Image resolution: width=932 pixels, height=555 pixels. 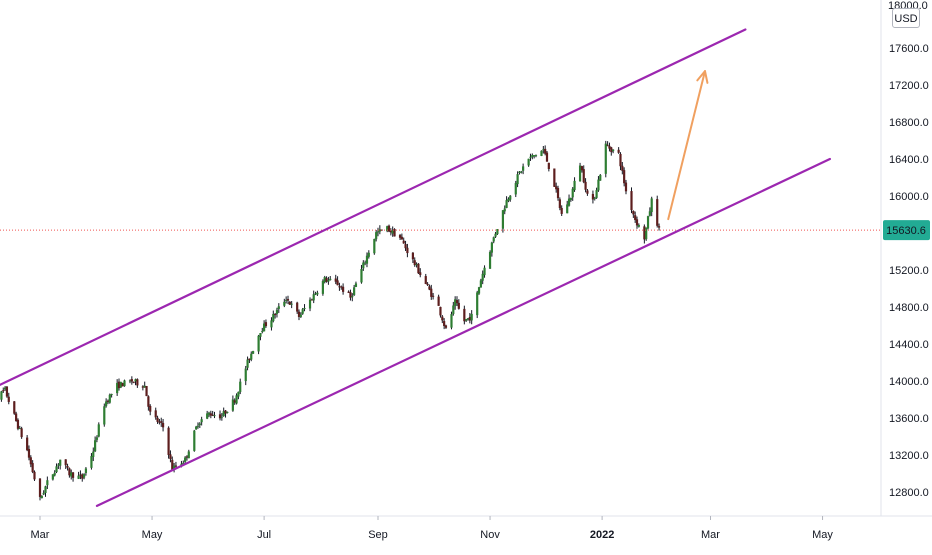 What do you see at coordinates (264, 535) in the screenshot?
I see `time-tick-label: Jul` at bounding box center [264, 535].